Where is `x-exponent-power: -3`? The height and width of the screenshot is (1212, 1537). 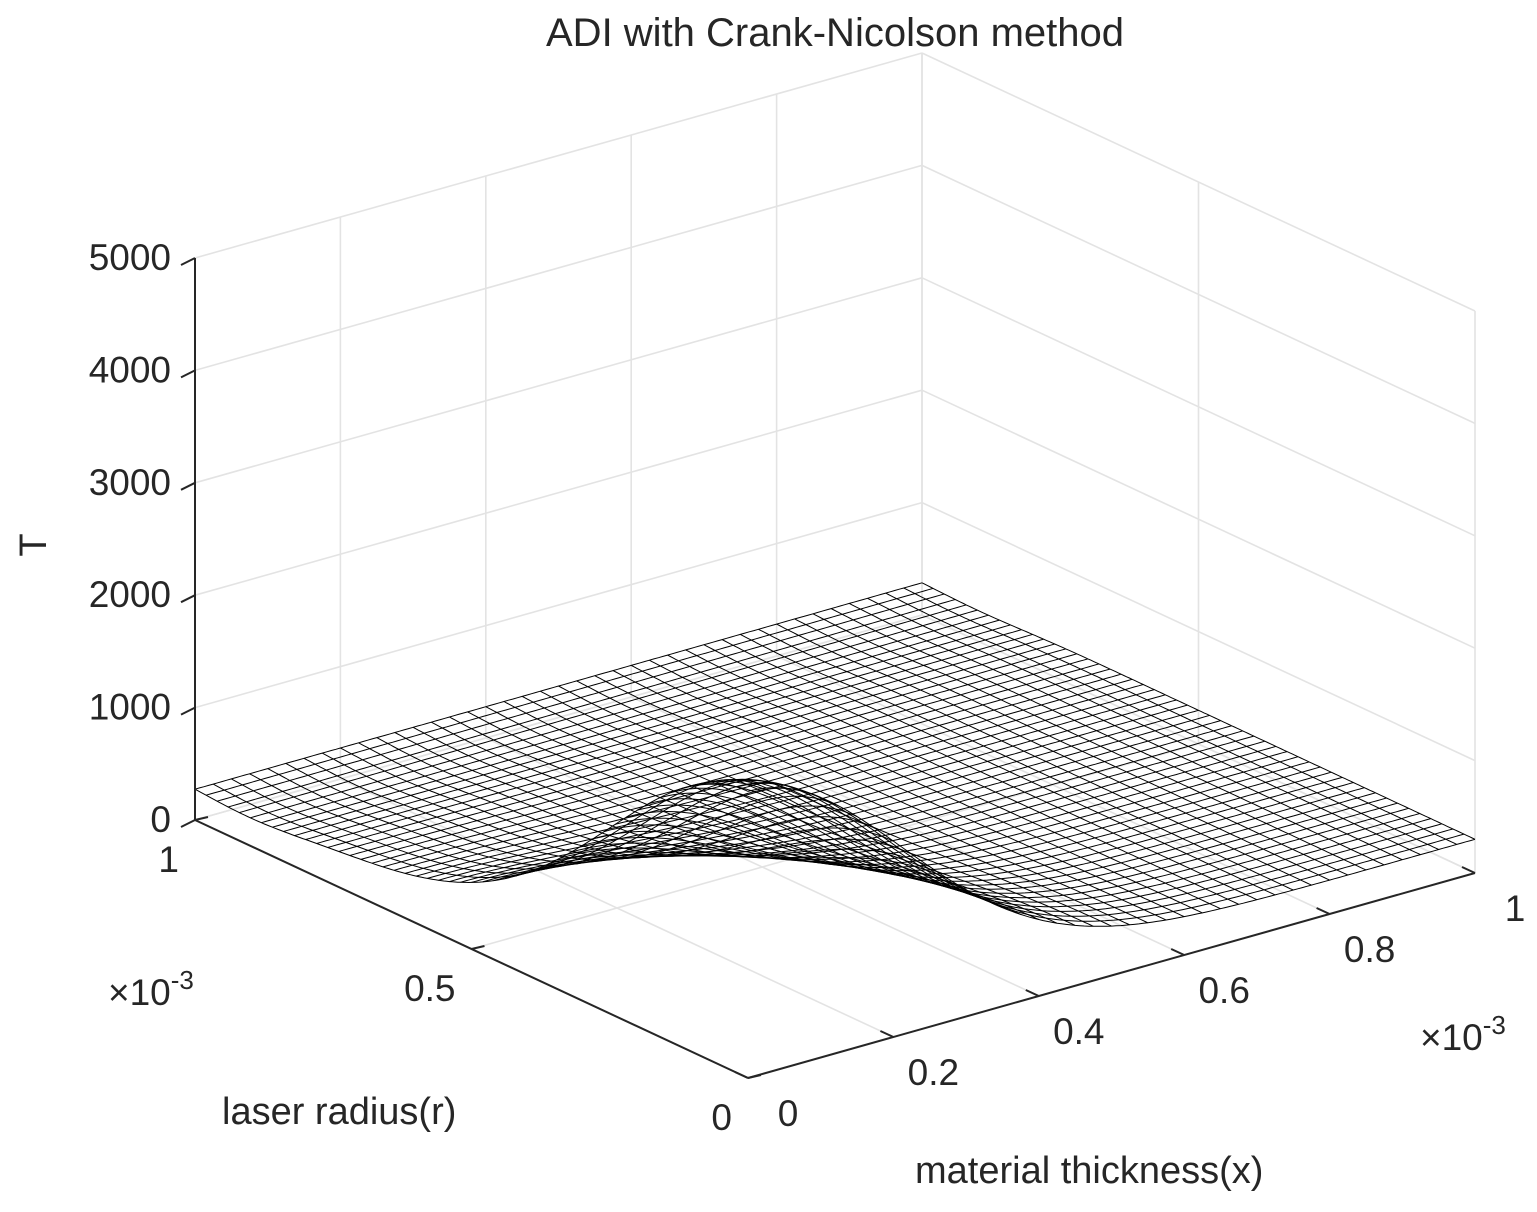 x-exponent-power: -3 is located at coordinates (1494, 1025).